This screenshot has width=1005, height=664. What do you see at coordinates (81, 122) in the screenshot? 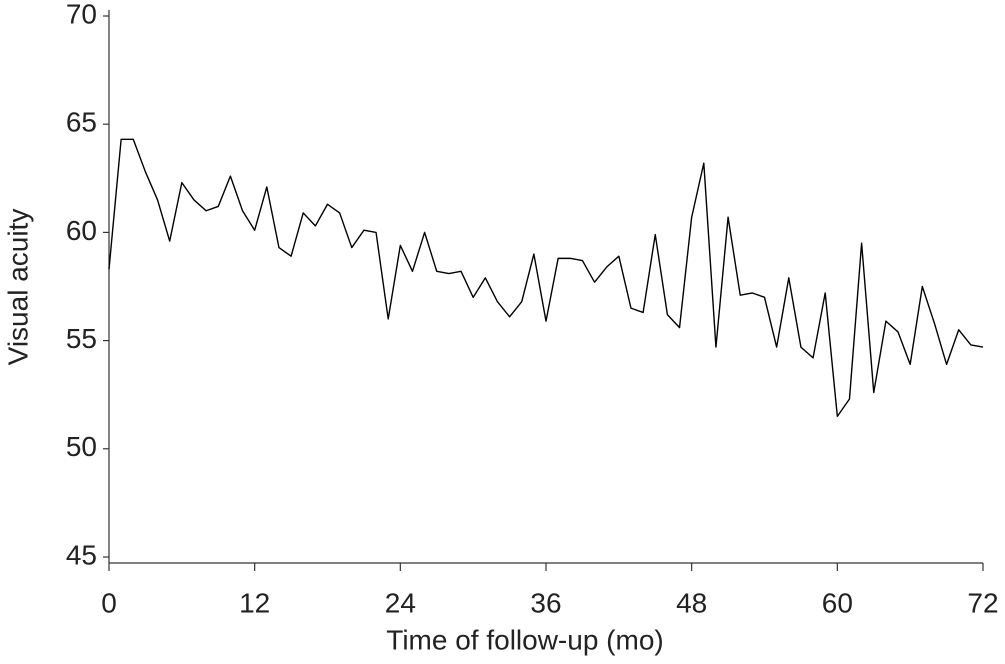
I see `y-tick-label: 65` at bounding box center [81, 122].